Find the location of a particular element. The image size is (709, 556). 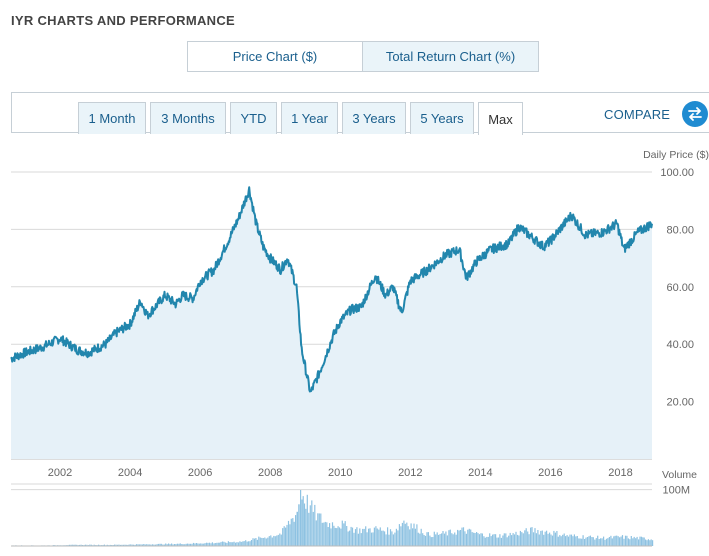

swap-arrows-icon is located at coordinates (695, 114).